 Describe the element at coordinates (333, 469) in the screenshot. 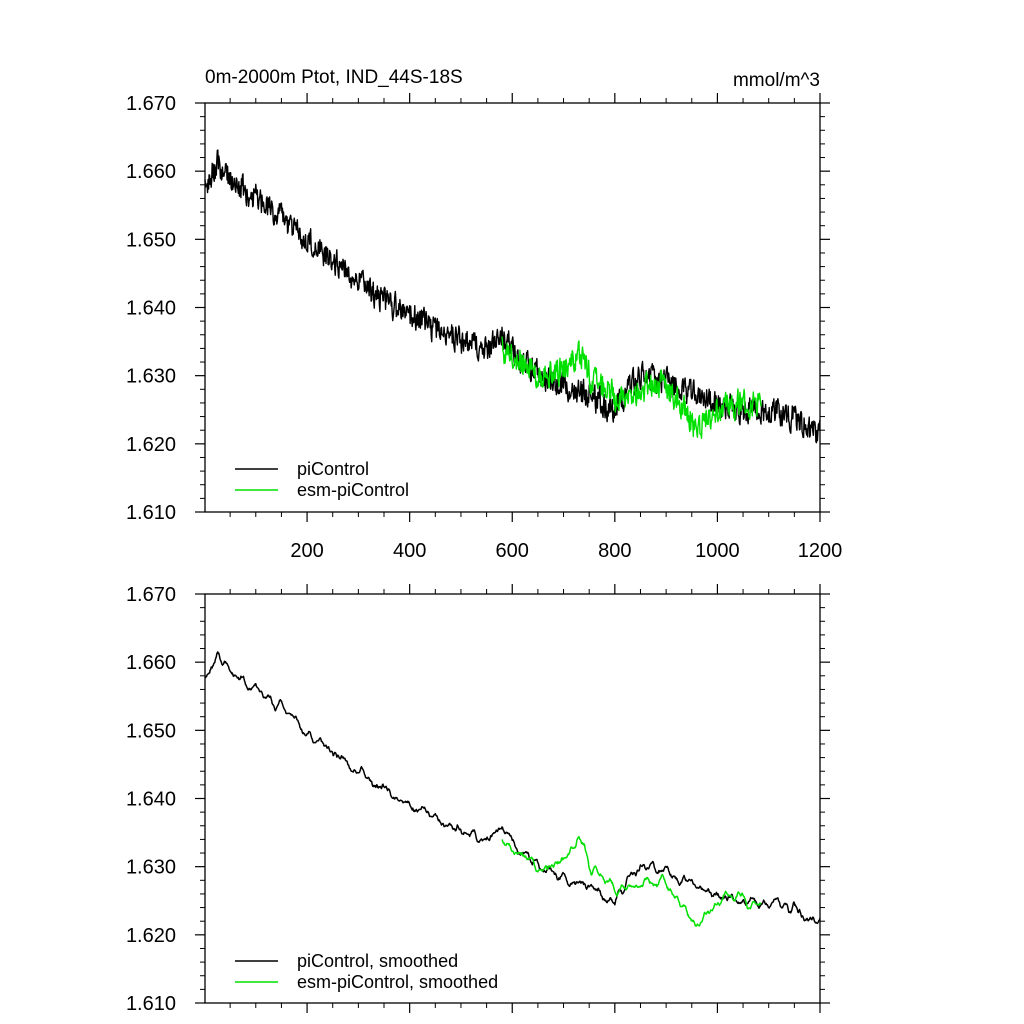

I see `legend-label: piControl` at that location.